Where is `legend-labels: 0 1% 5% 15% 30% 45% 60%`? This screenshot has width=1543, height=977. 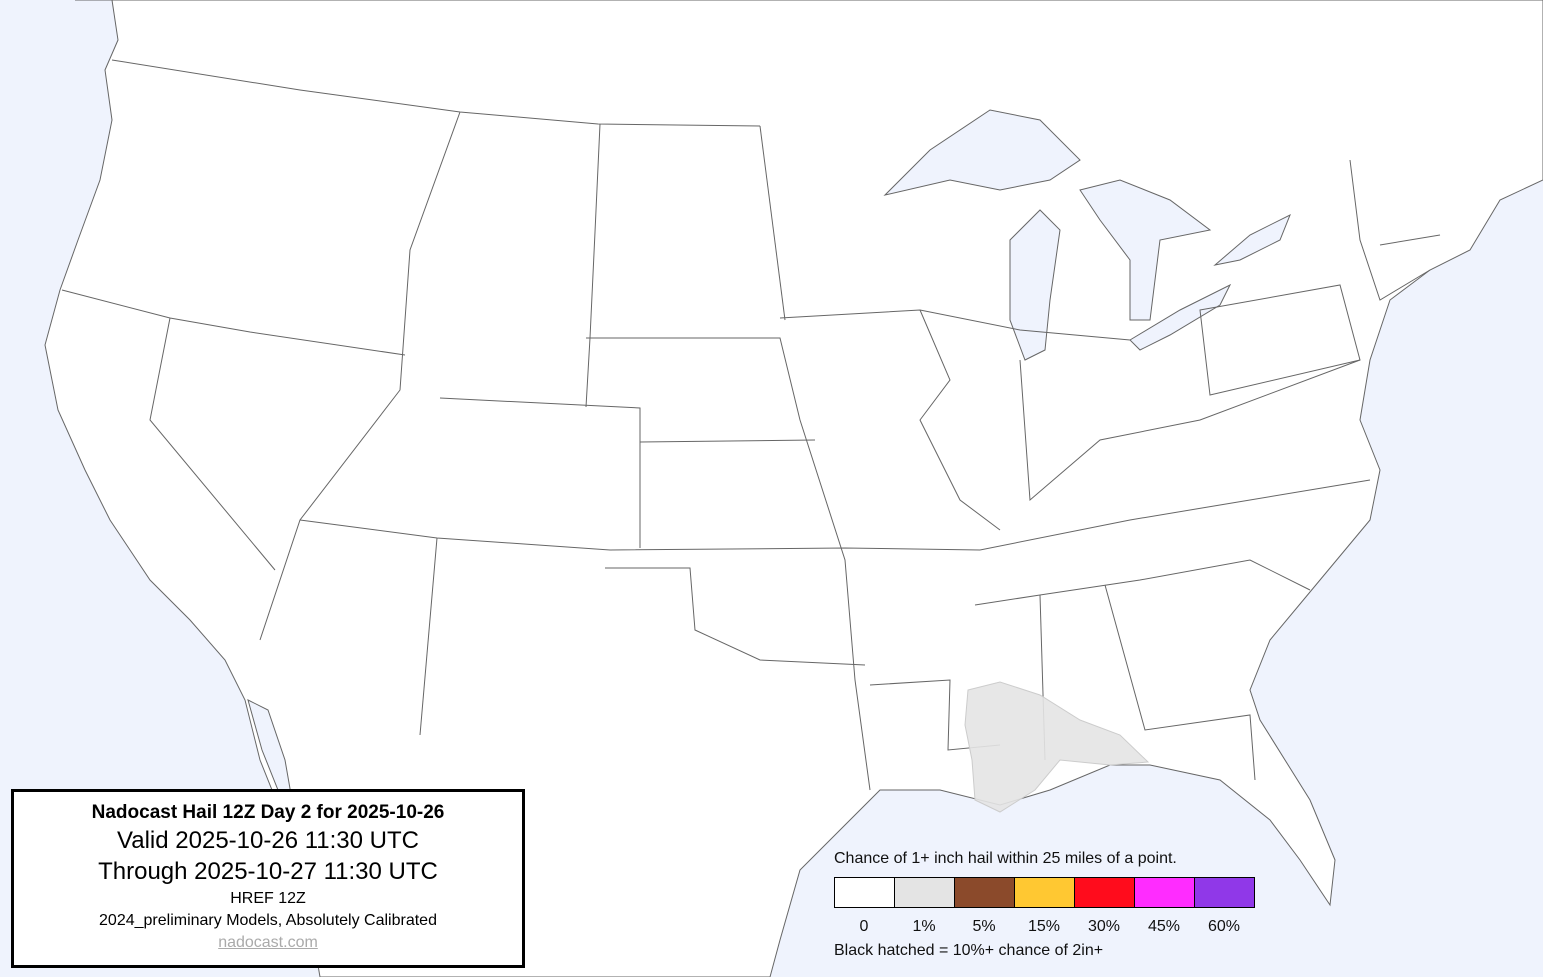 legend-labels: 0 1% 5% 15% 30% 45% 60% is located at coordinates (1044, 927).